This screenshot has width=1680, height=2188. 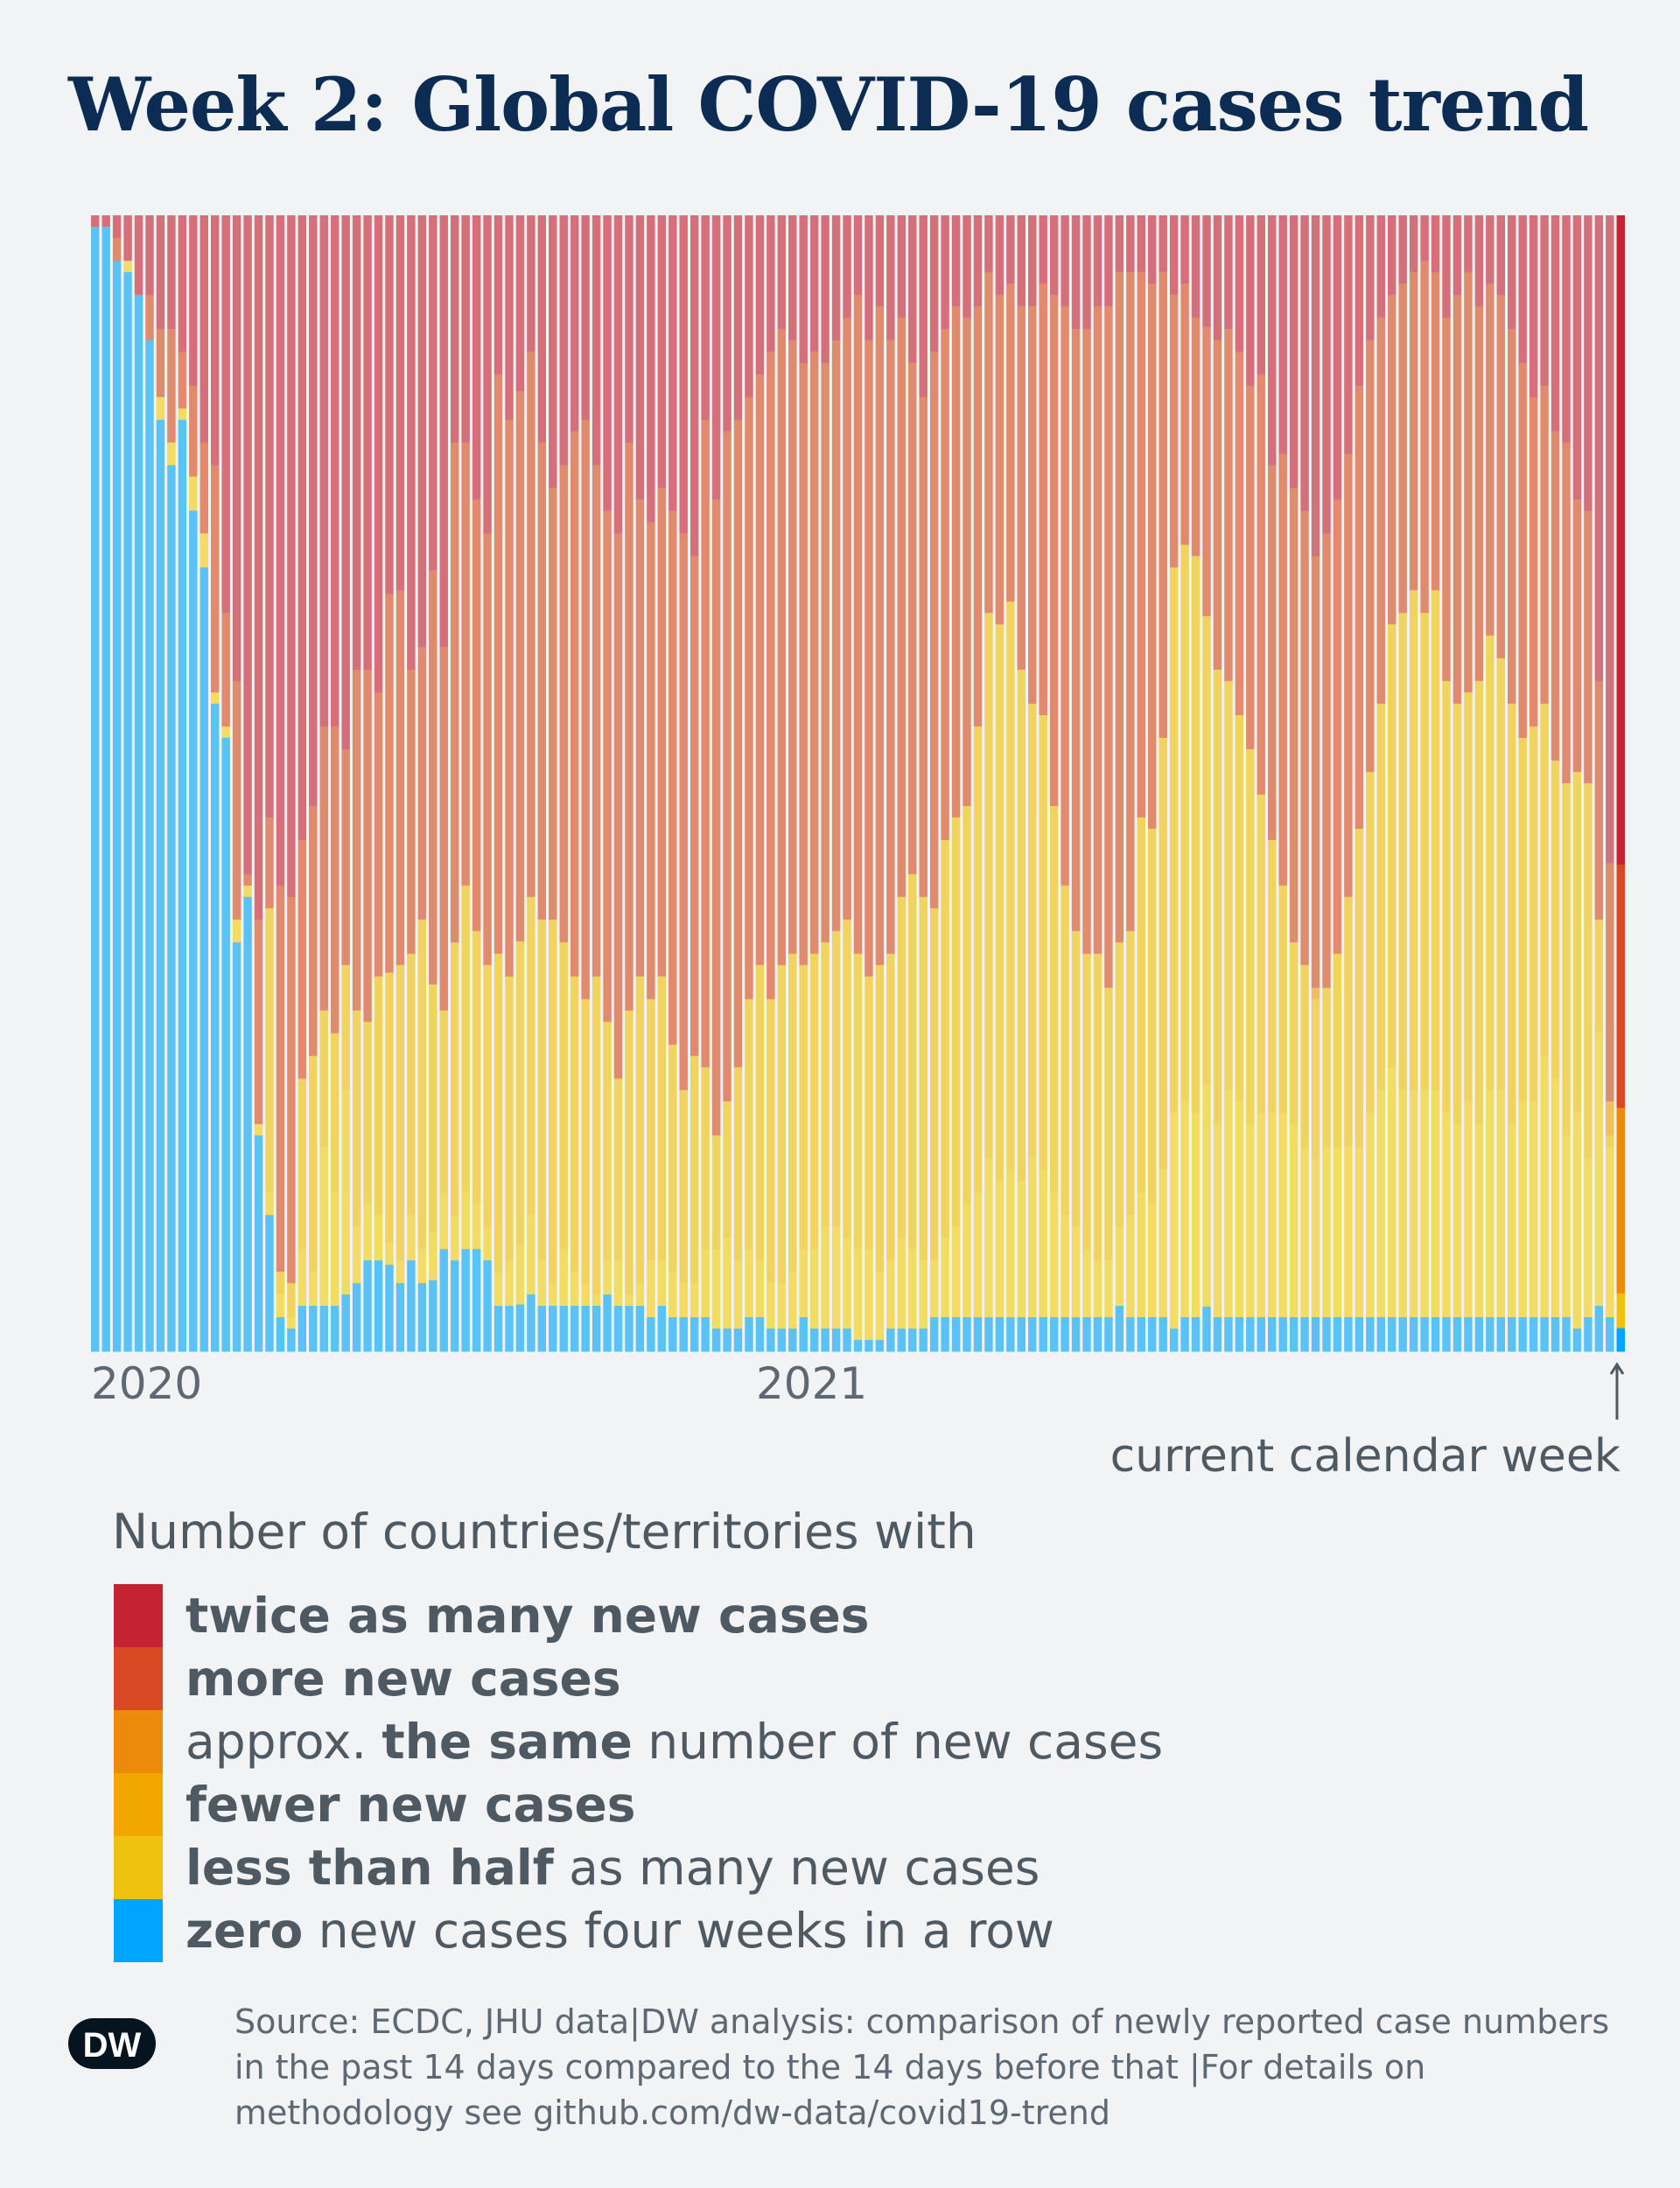 What do you see at coordinates (215, 340) in the screenshot?
I see `bar-segment-week-12-twice-as-many-new-cases` at bounding box center [215, 340].